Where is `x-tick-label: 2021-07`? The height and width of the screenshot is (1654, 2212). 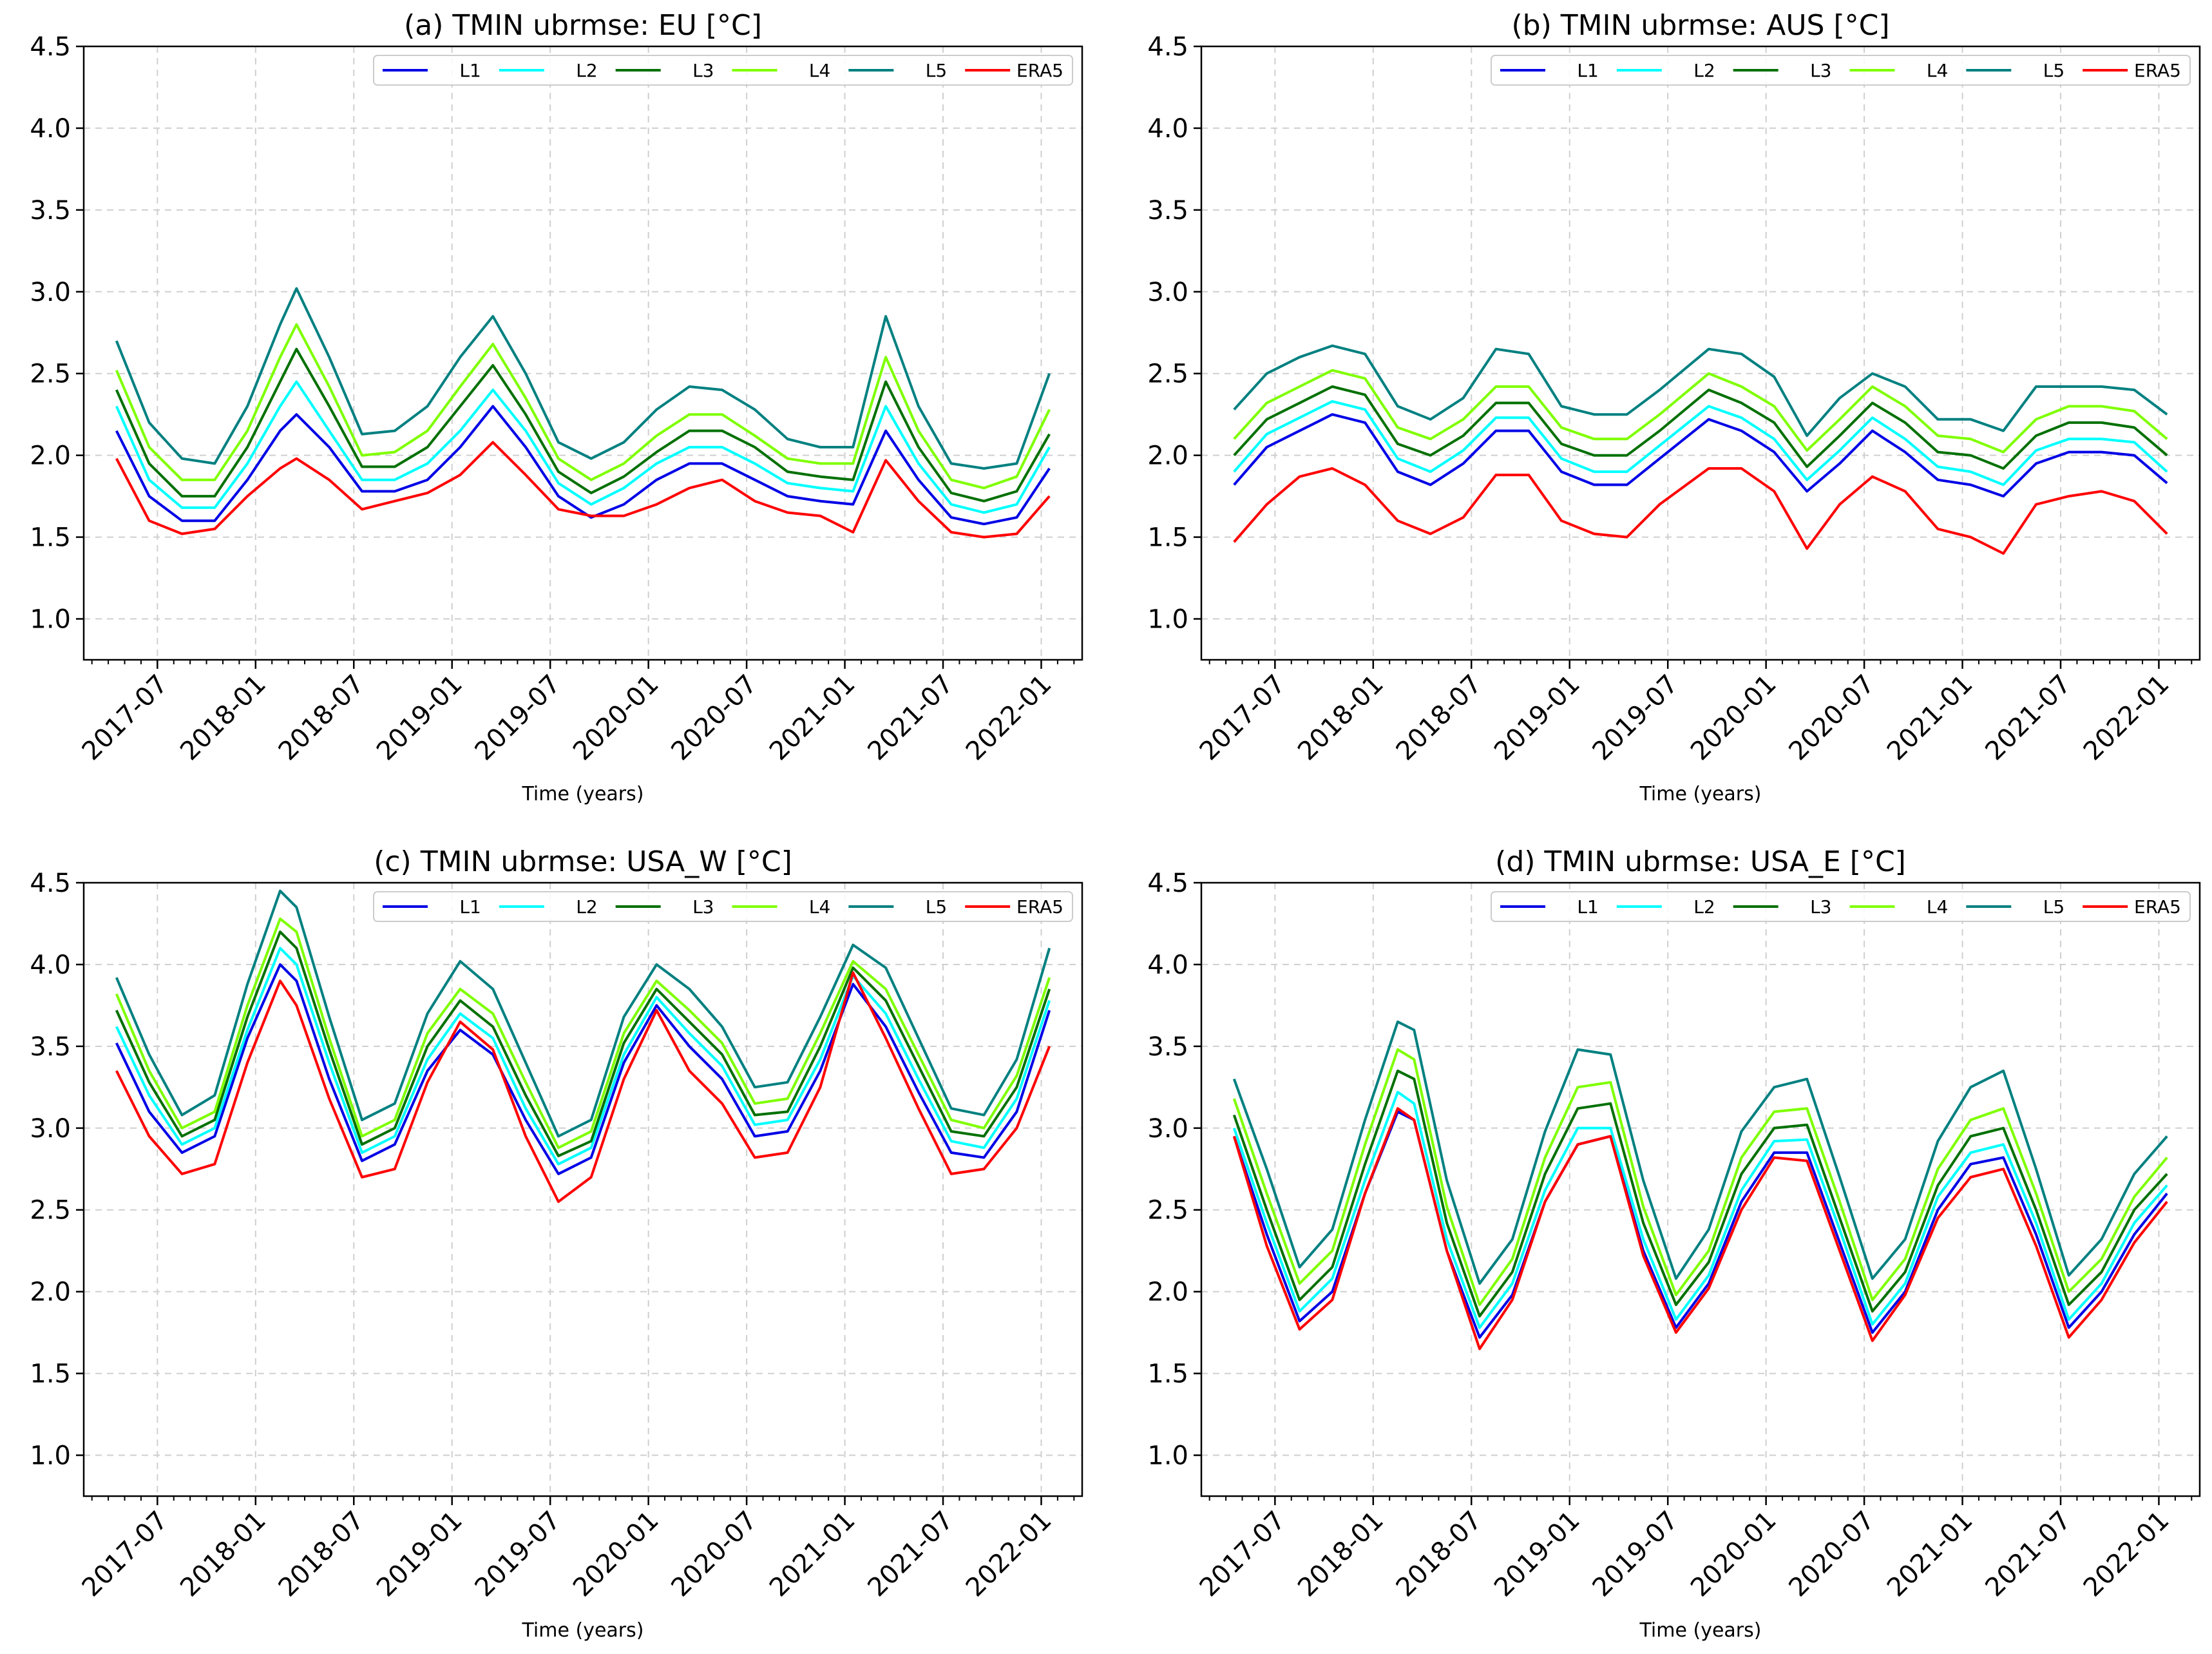
x-tick-label: 2021-07 is located at coordinates (910, 718).